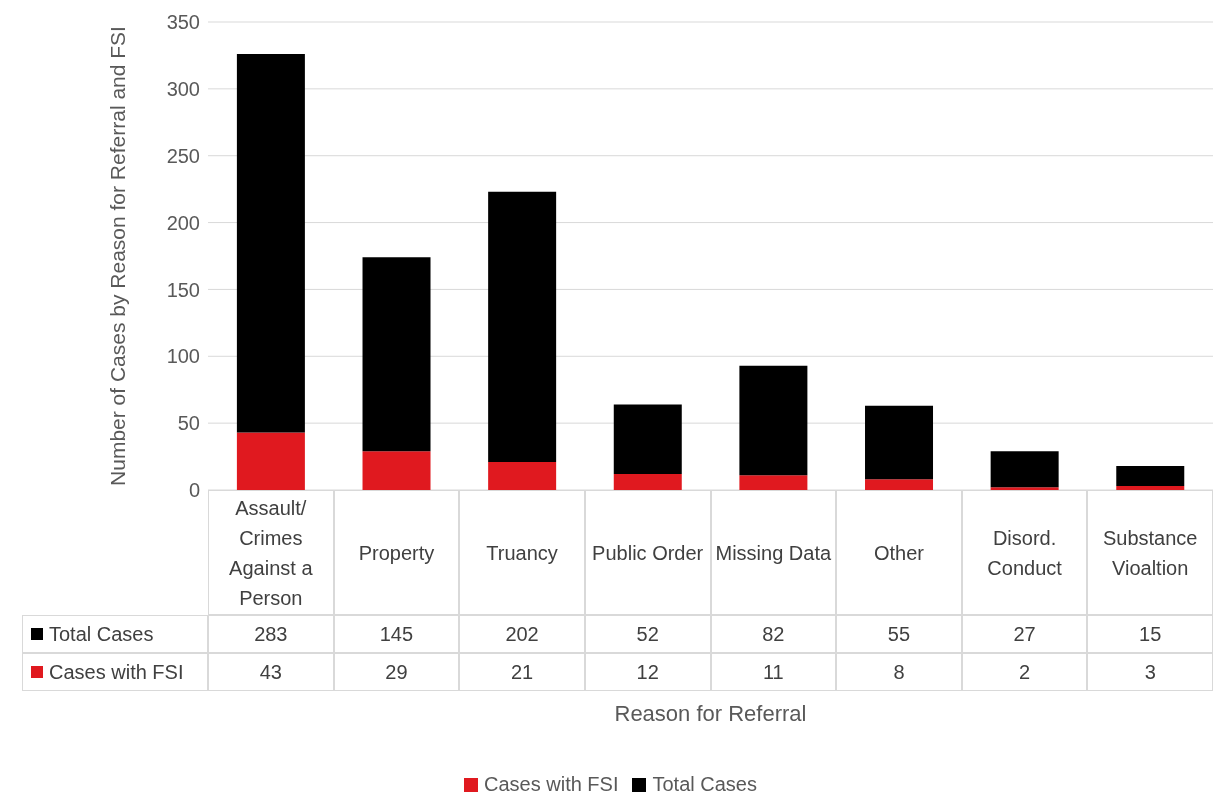 The width and height of the screenshot is (1221, 796). What do you see at coordinates (183, 22) in the screenshot?
I see `y-tick-label: 350` at bounding box center [183, 22].